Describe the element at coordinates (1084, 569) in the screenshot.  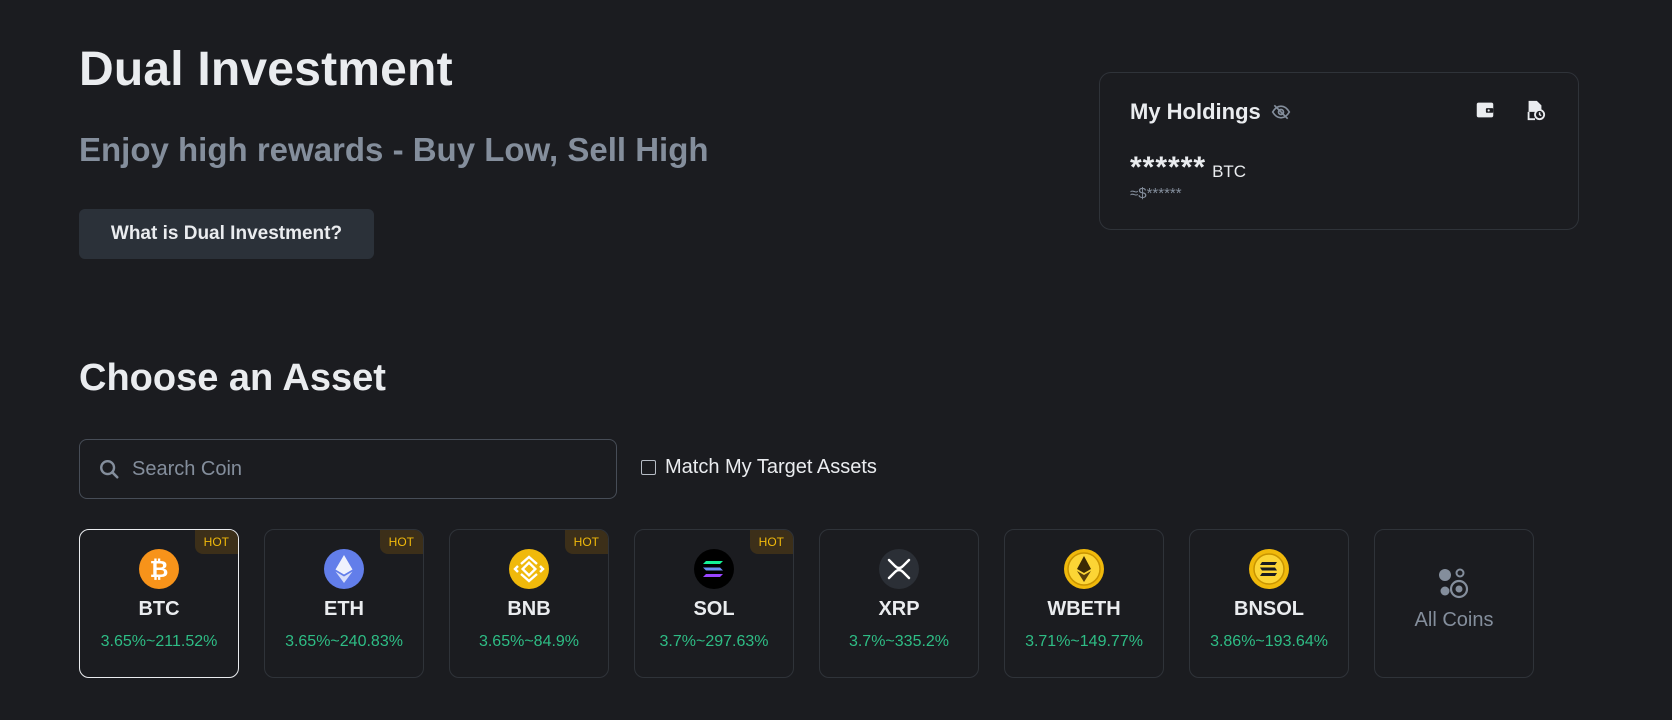
I see `wbeth-icon` at that location.